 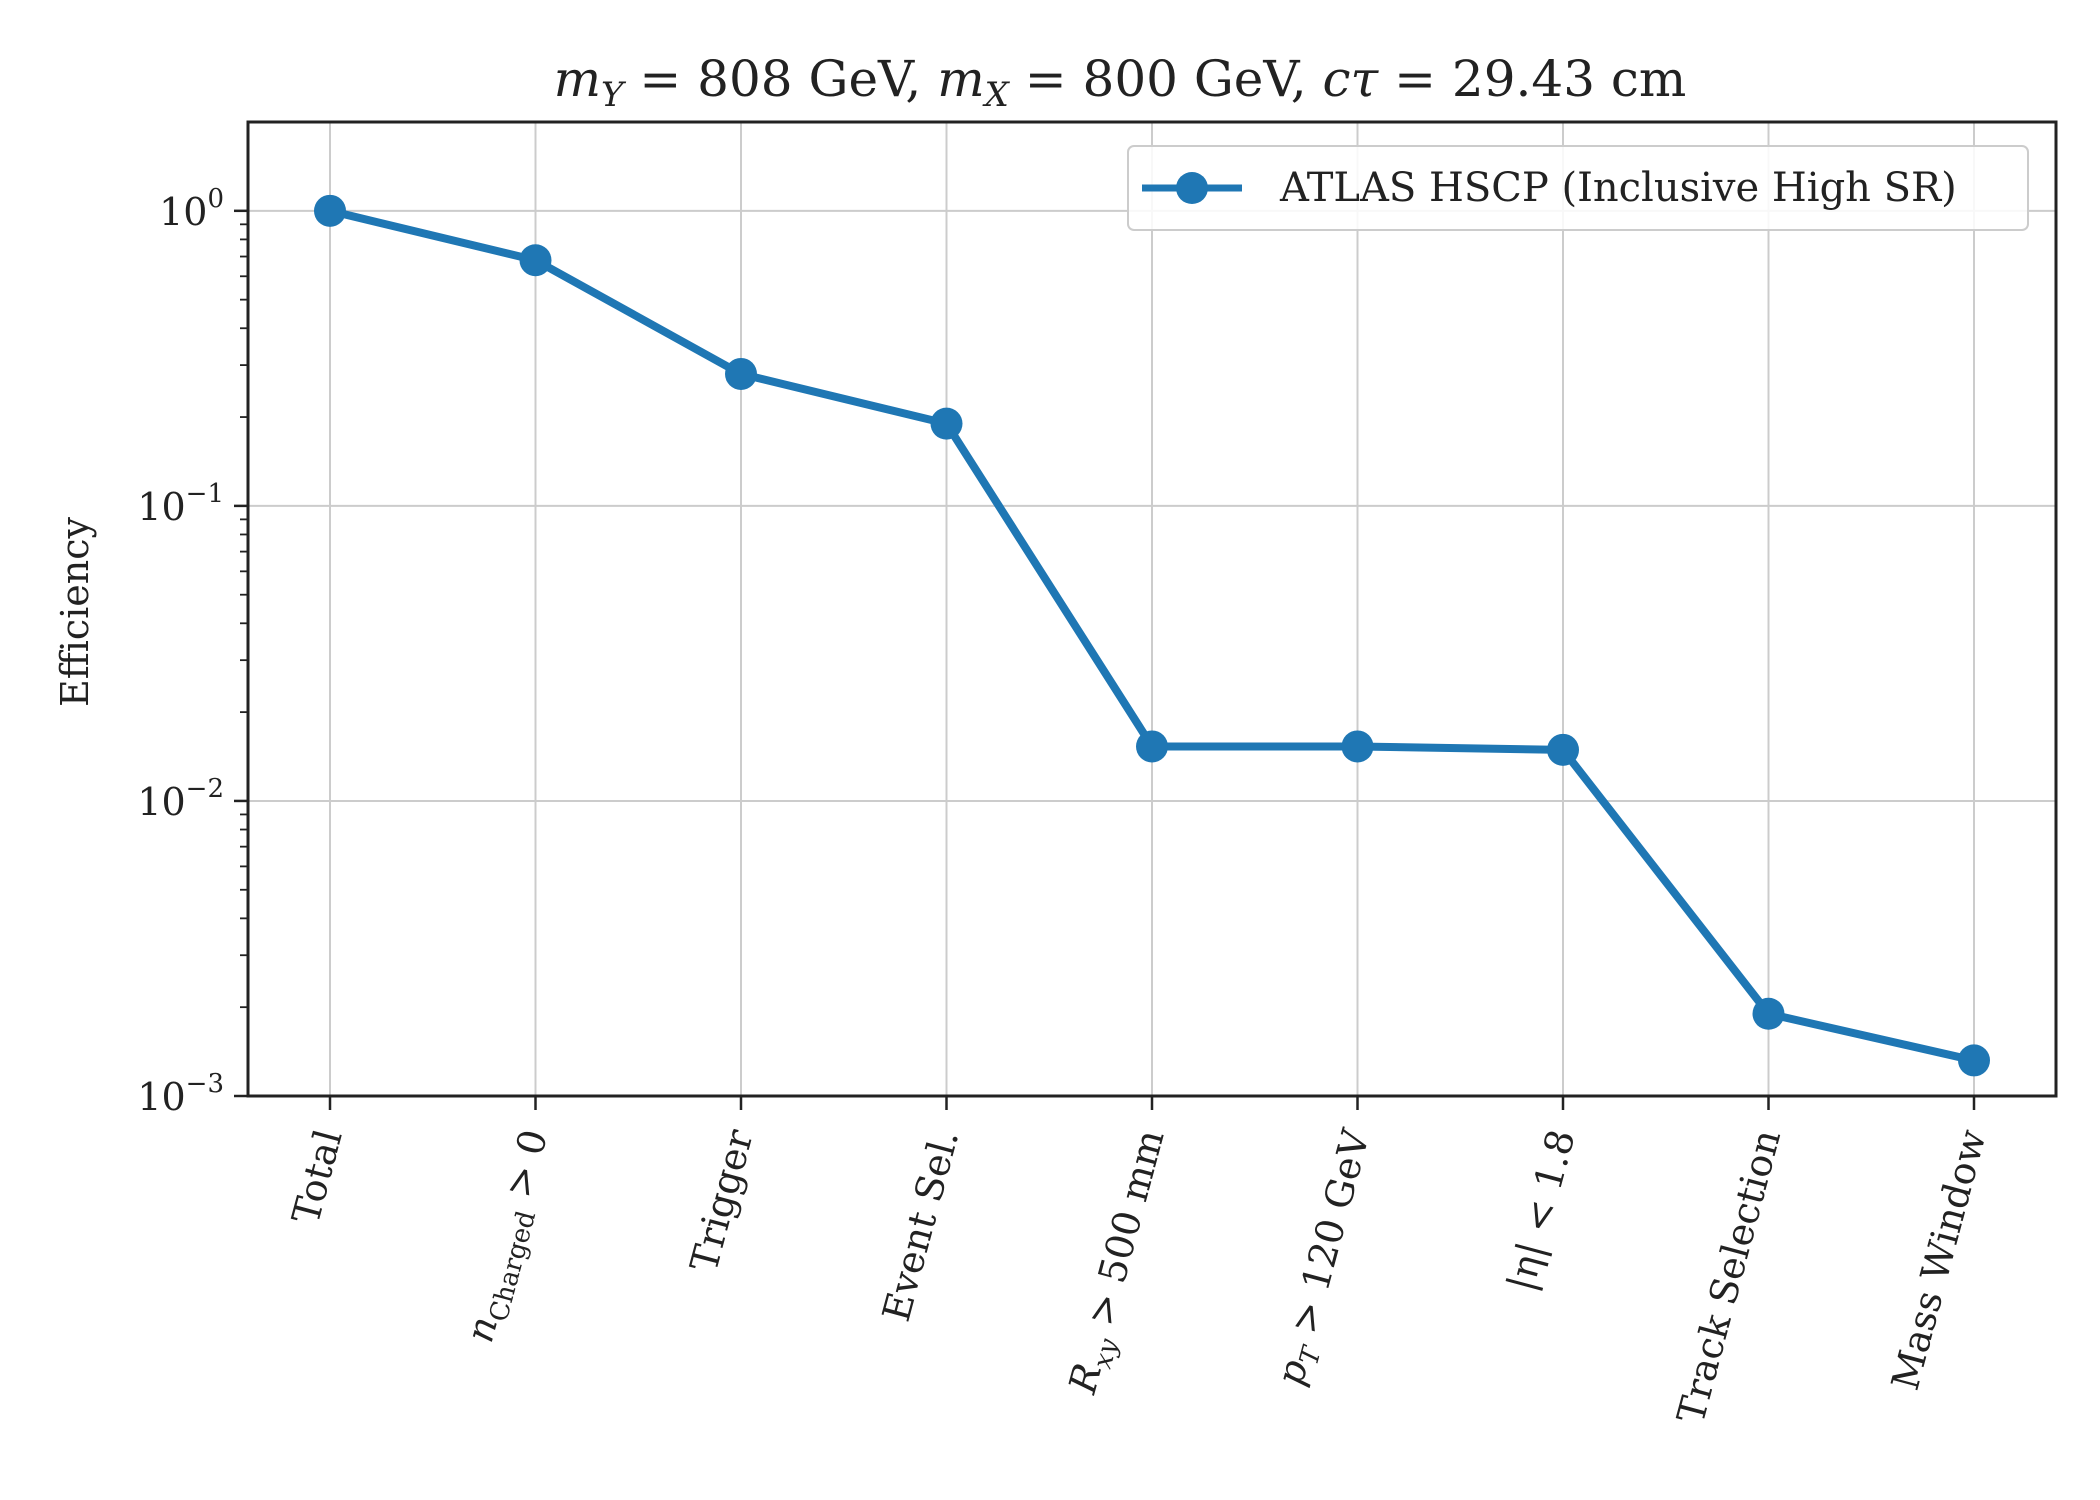 What do you see at coordinates (510, 1237) in the screenshot?
I see `x-tick-label: nCharged > 0` at bounding box center [510, 1237].